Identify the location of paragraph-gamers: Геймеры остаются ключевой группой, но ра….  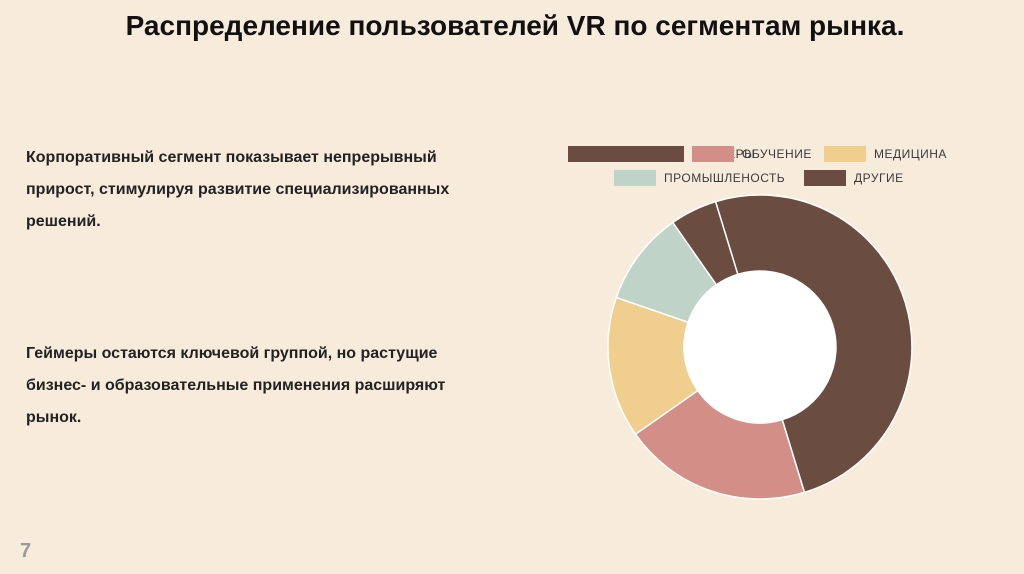
(236, 385).